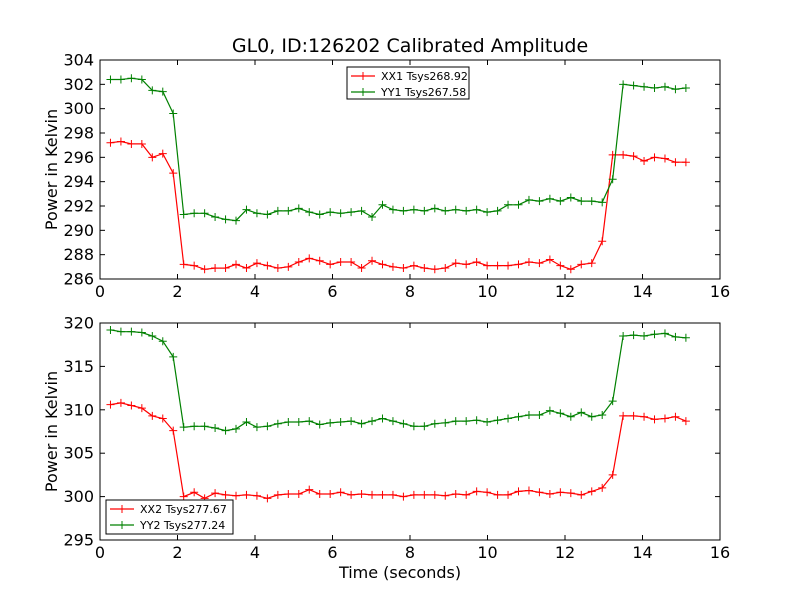 Image resolution: width=800 pixels, height=600 pixels. I want to click on x-tick-label: 0, so click(100, 291).